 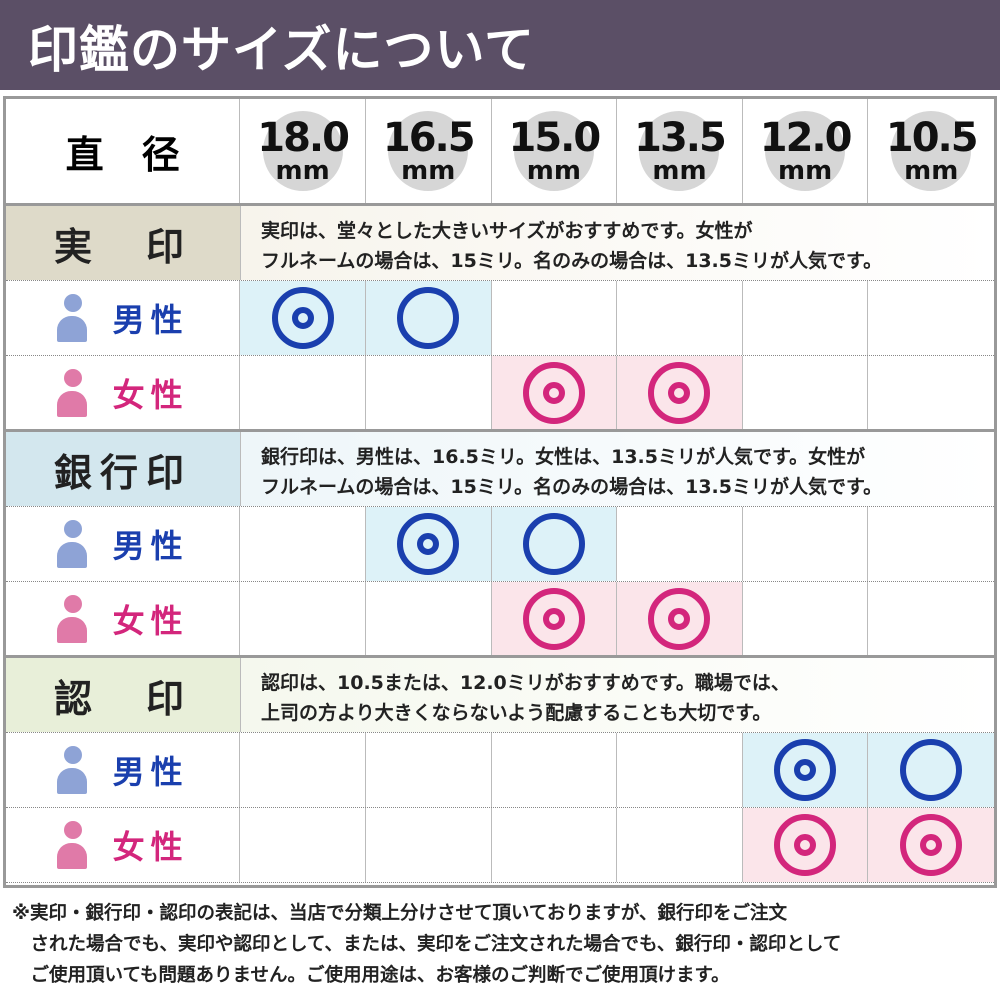 I want to click on diameter-label: 直 径, so click(x=123, y=151).